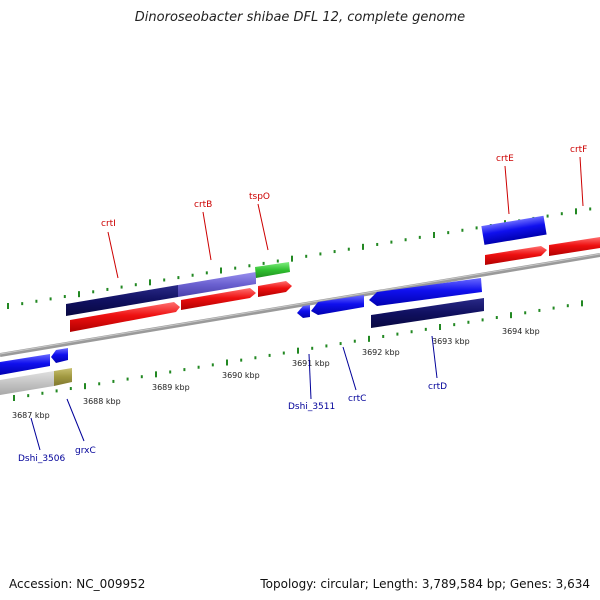 Image resolution: width=600 pixels, height=600 pixels. What do you see at coordinates (337, 305) in the screenshot?
I see `gene-crtC-arrow` at bounding box center [337, 305].